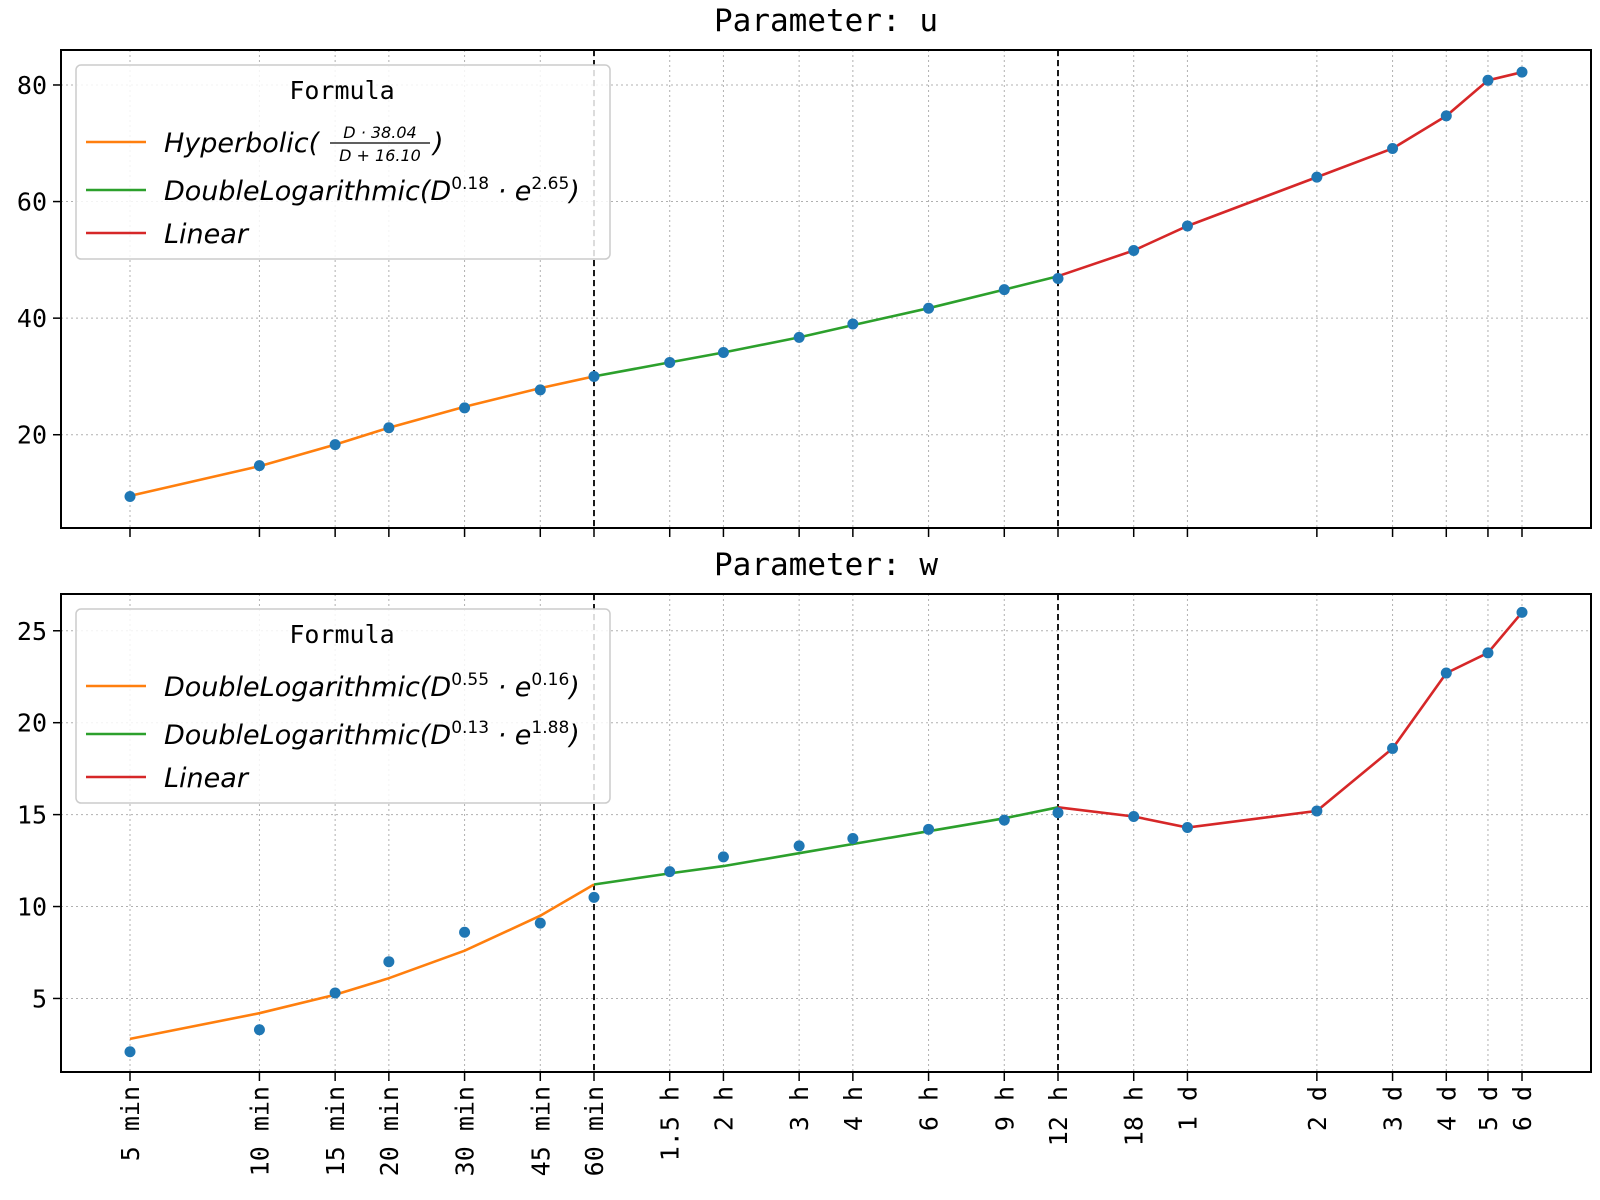 This screenshot has width=1600, height=1200. What do you see at coordinates (32, 907) in the screenshot?
I see `y-tick-label: 10` at bounding box center [32, 907].